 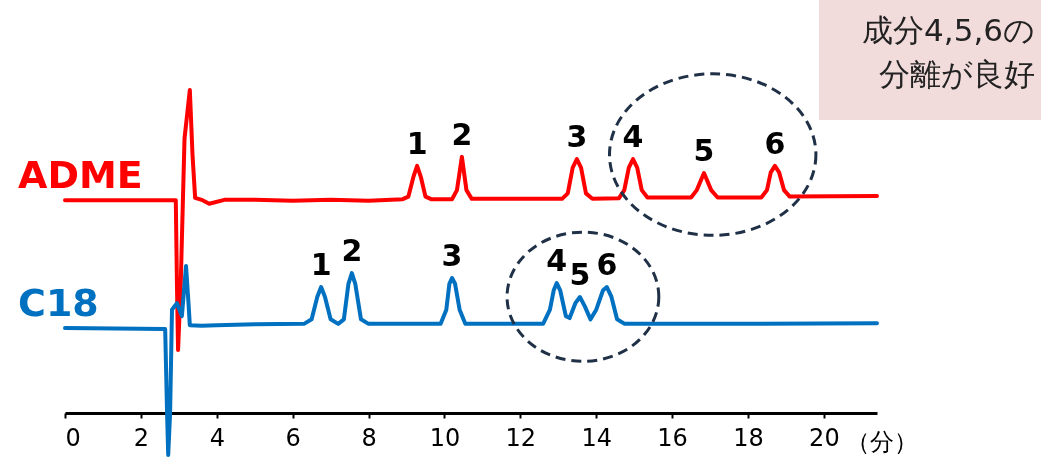 What do you see at coordinates (445, 437) in the screenshot?
I see `x-tick-label: 10` at bounding box center [445, 437].